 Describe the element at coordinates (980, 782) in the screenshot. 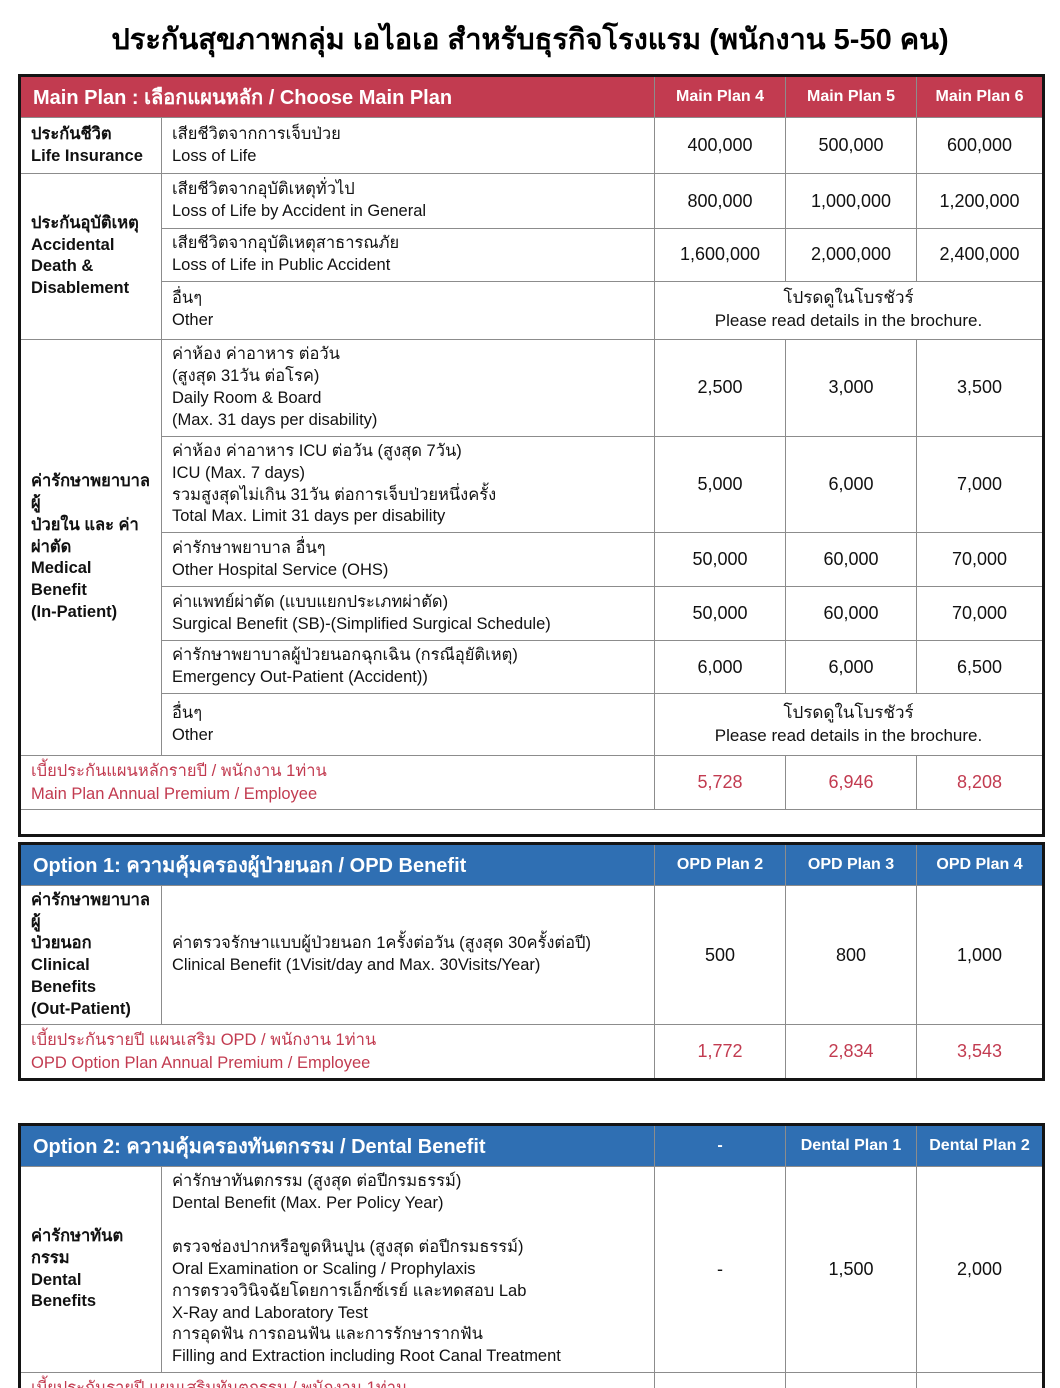

I see `main-premium-value: 8,208` at that location.